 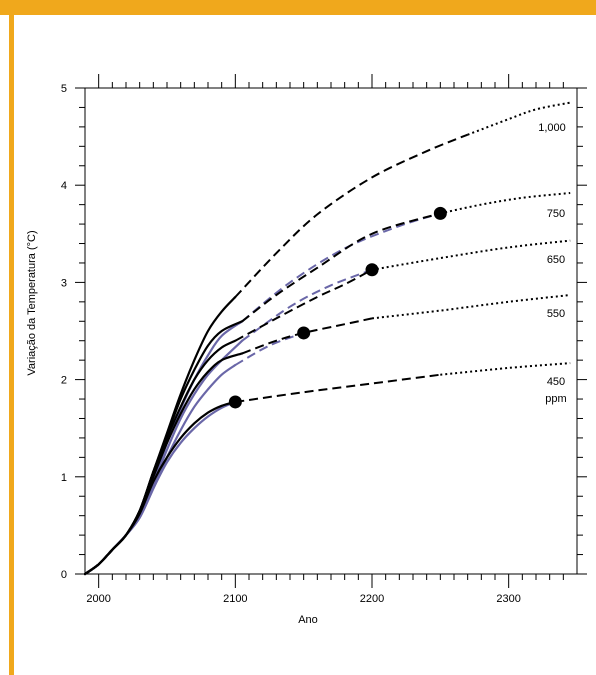 I want to click on line-label-650: 650, so click(x=556, y=260).